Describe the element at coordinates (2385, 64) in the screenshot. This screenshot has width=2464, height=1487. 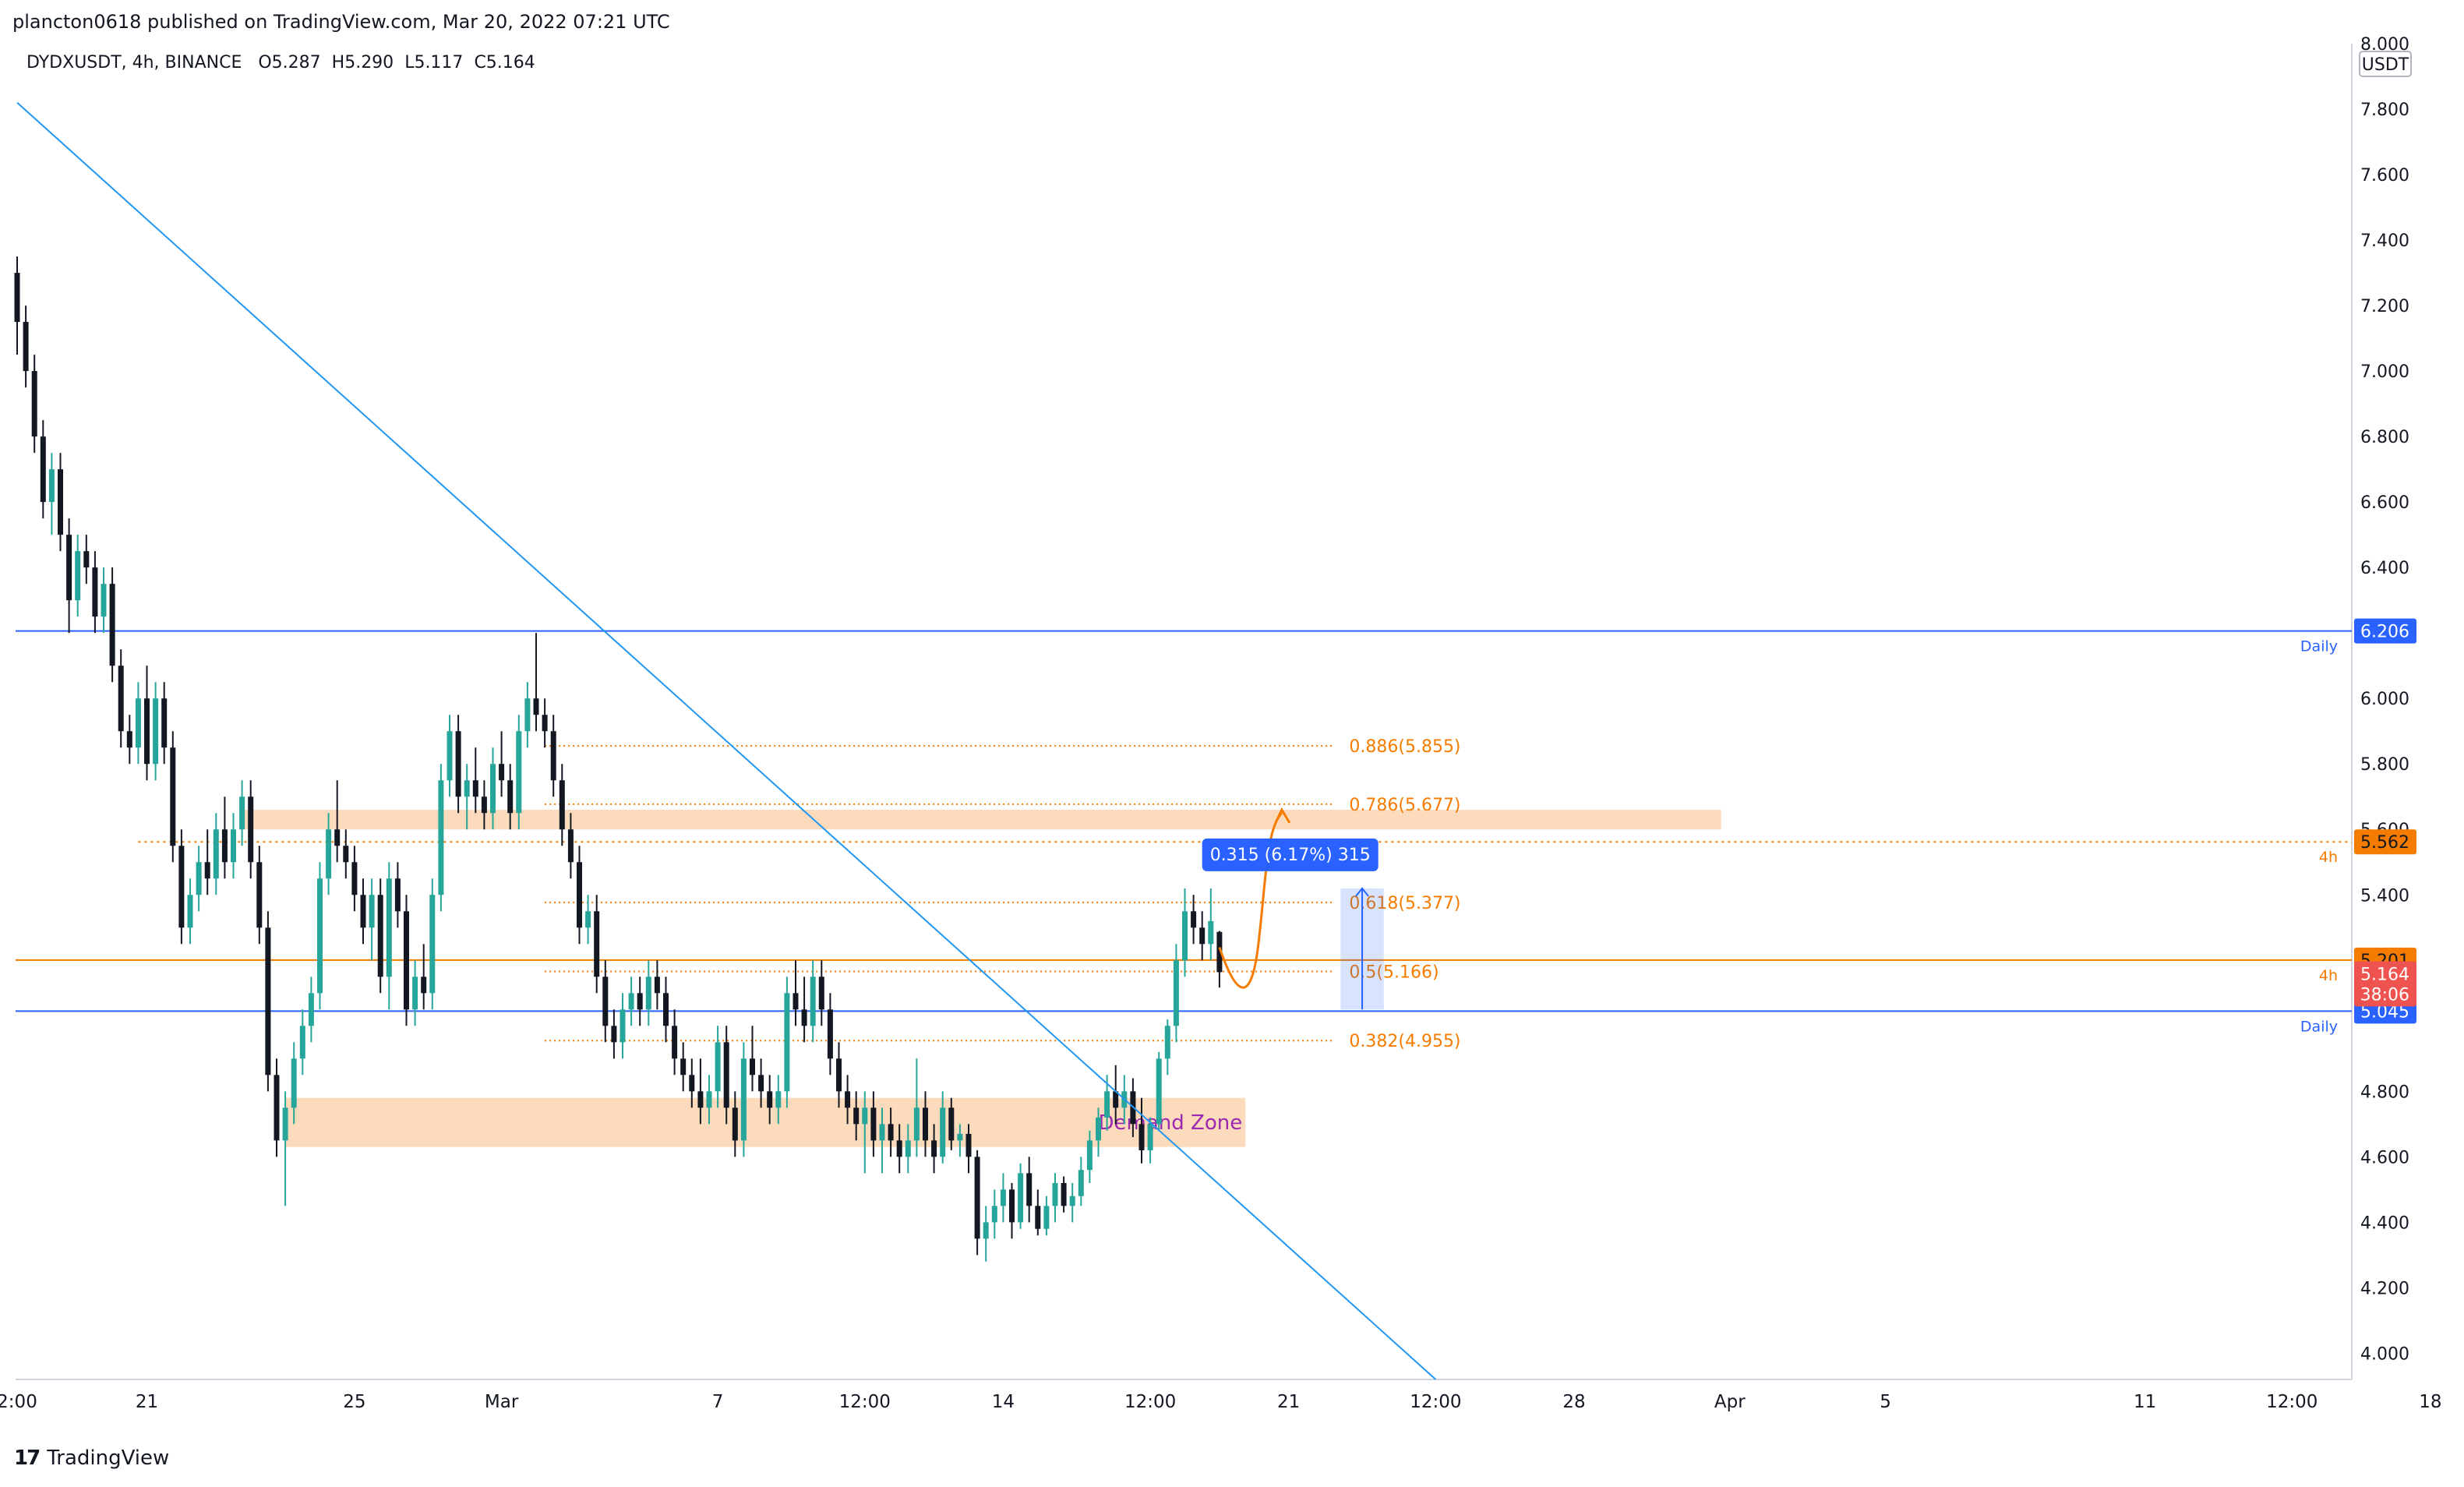
I see `currency-badge` at that location.